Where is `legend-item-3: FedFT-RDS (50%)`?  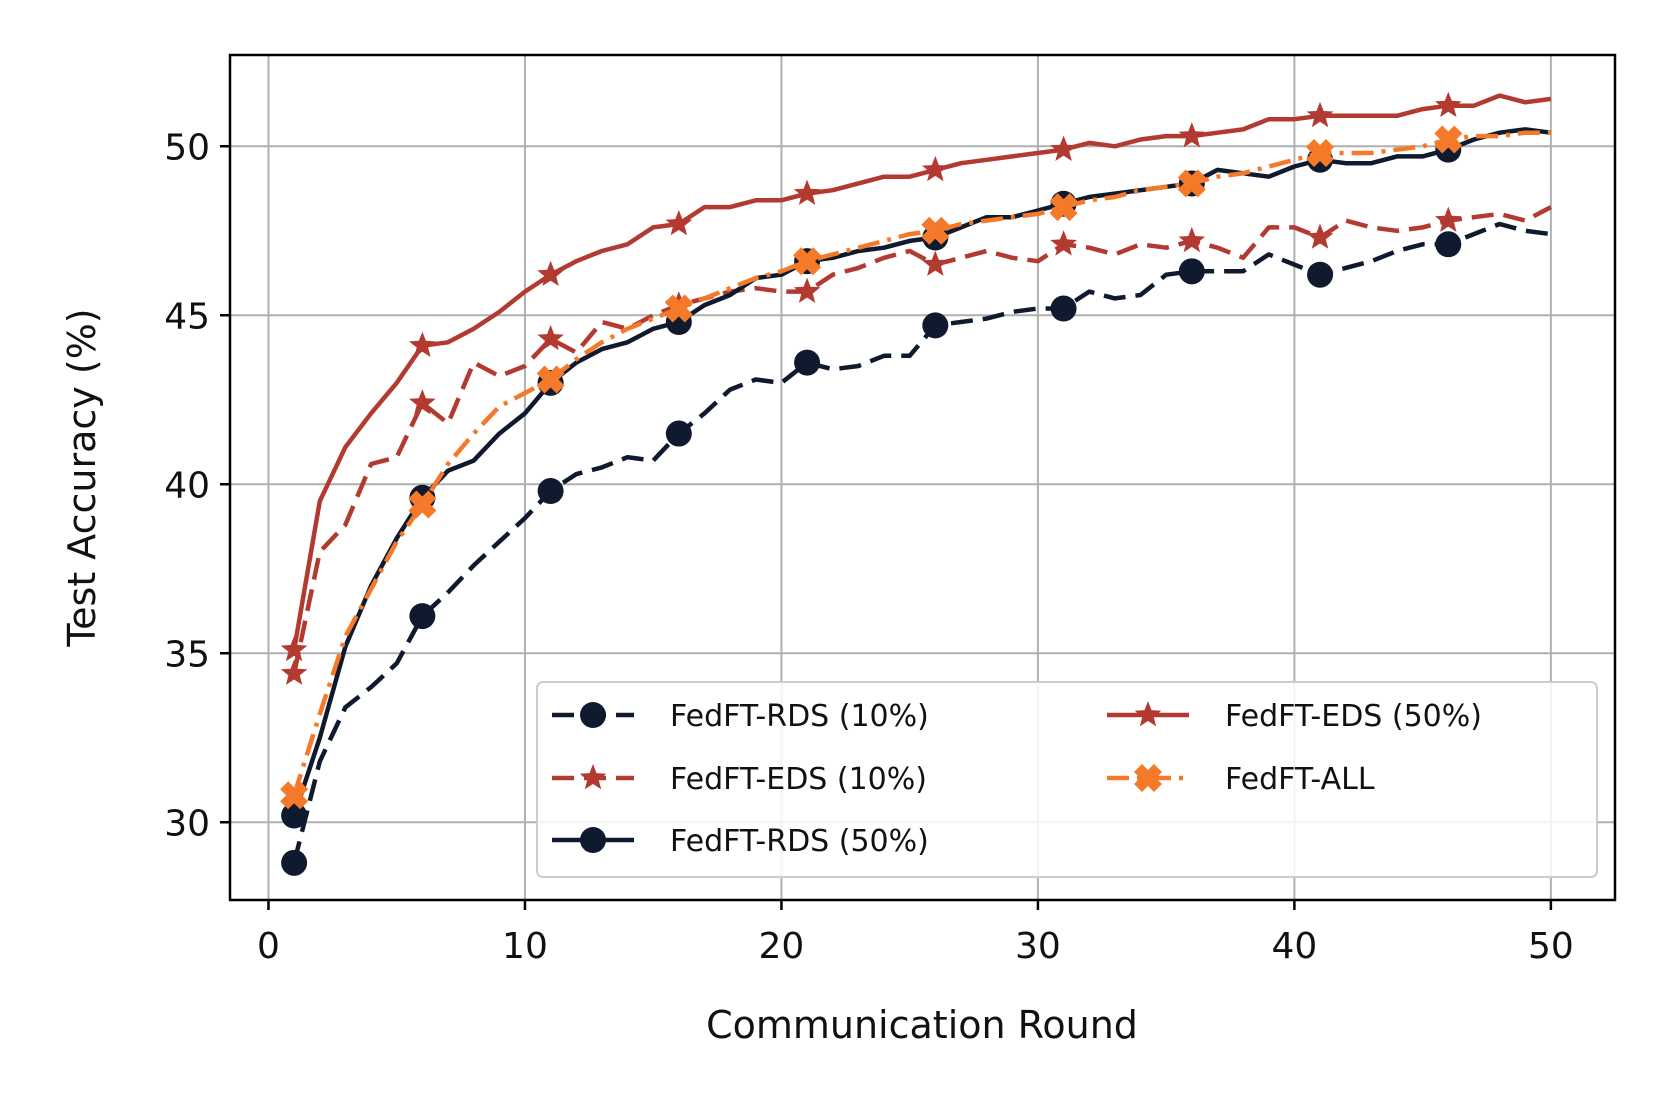 legend-item-3: FedFT-RDS (50%) is located at coordinates (740, 841).